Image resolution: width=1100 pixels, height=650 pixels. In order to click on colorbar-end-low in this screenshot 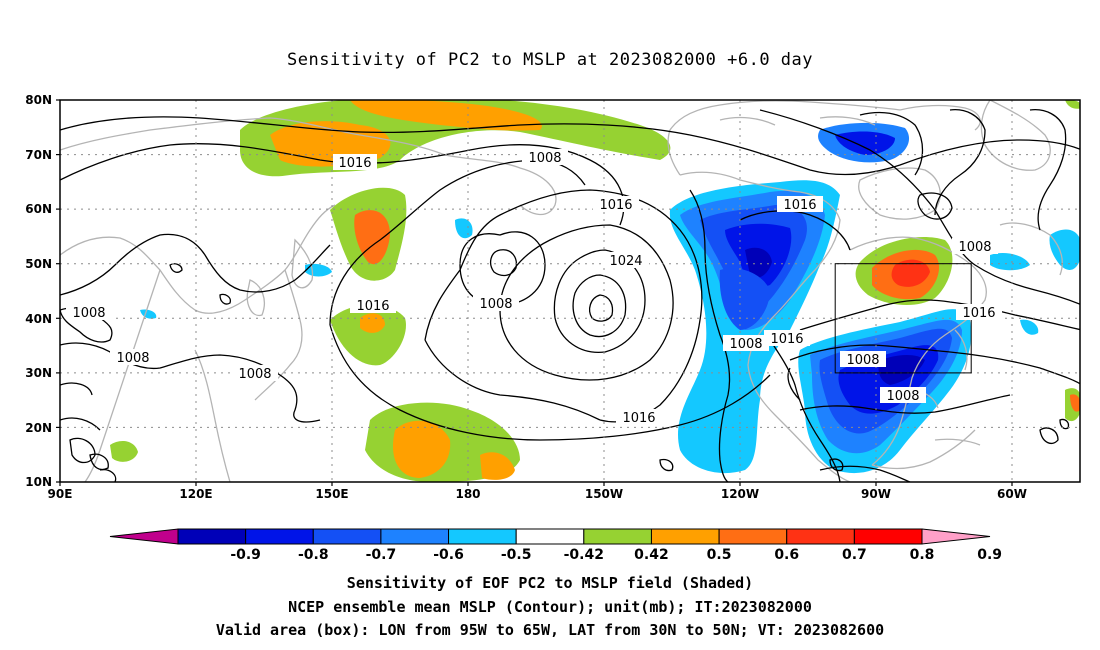, I will do `click(144, 536)`.